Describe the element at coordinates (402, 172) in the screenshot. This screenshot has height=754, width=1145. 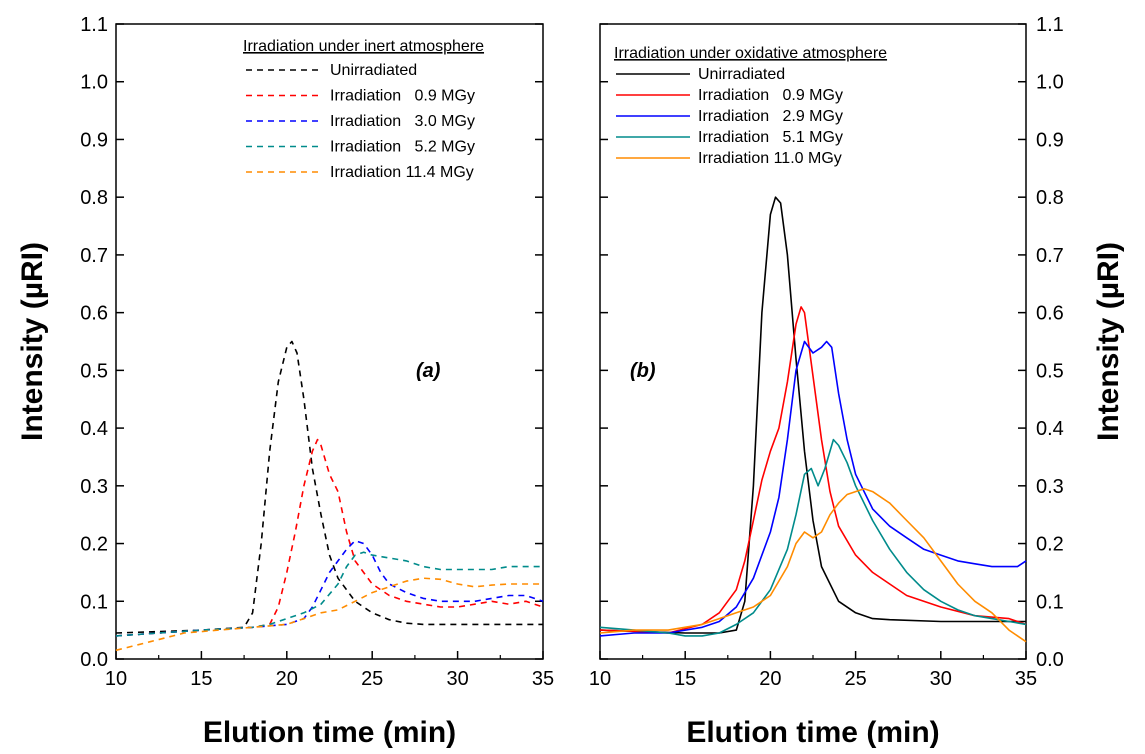
I see `legend-label-4: Irradiation 11.4 MGy` at that location.